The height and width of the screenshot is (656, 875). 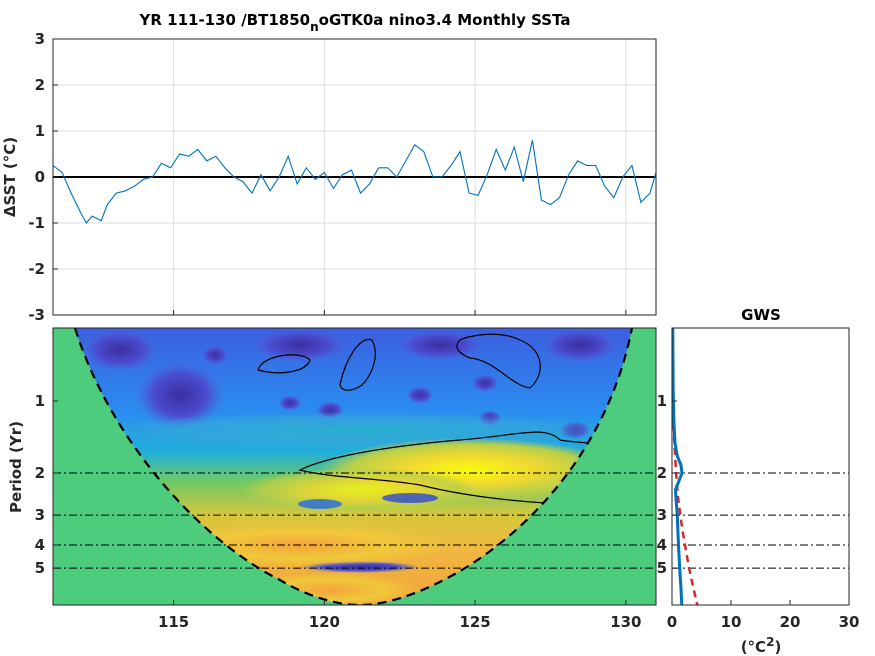 I want to click on wavelet-xtick-label: 115, so click(x=173, y=622).